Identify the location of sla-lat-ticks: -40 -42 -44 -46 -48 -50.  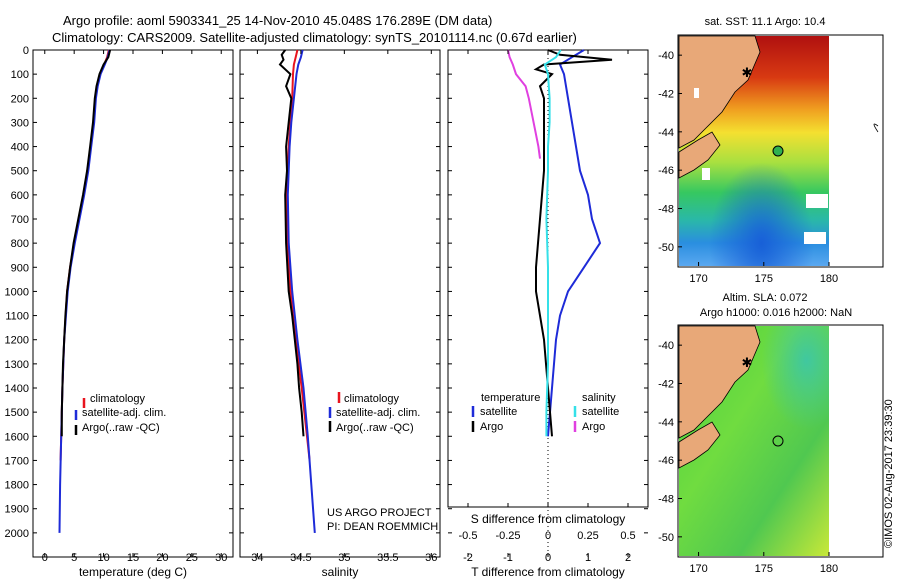
(670, 442).